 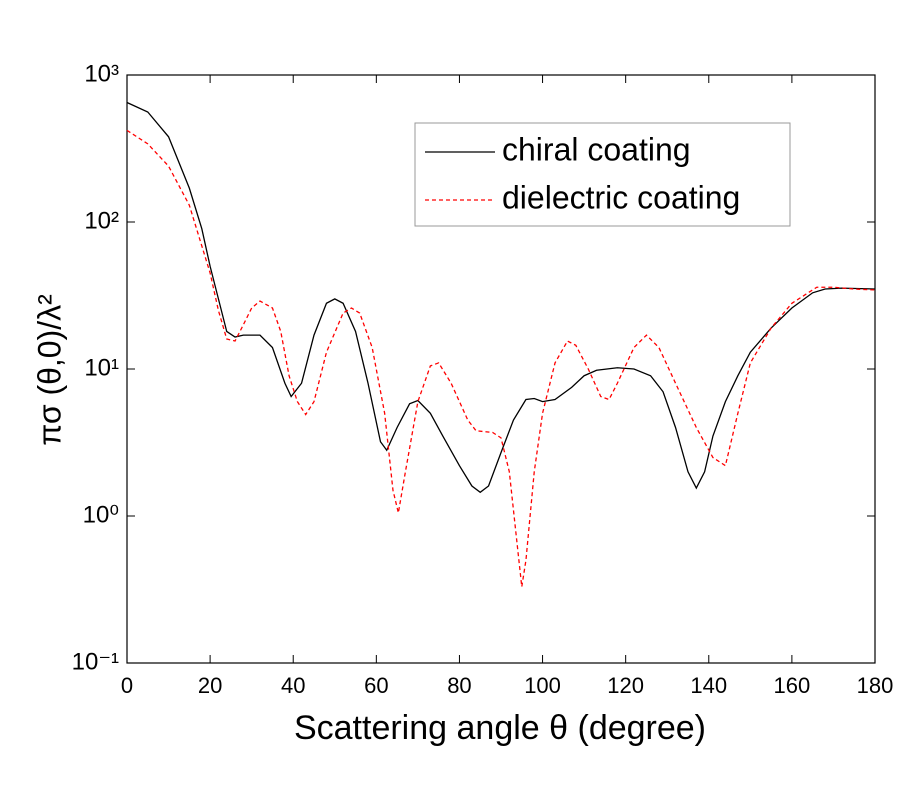 What do you see at coordinates (95, 661) in the screenshot?
I see `y-tick-label: 10⁻¹` at bounding box center [95, 661].